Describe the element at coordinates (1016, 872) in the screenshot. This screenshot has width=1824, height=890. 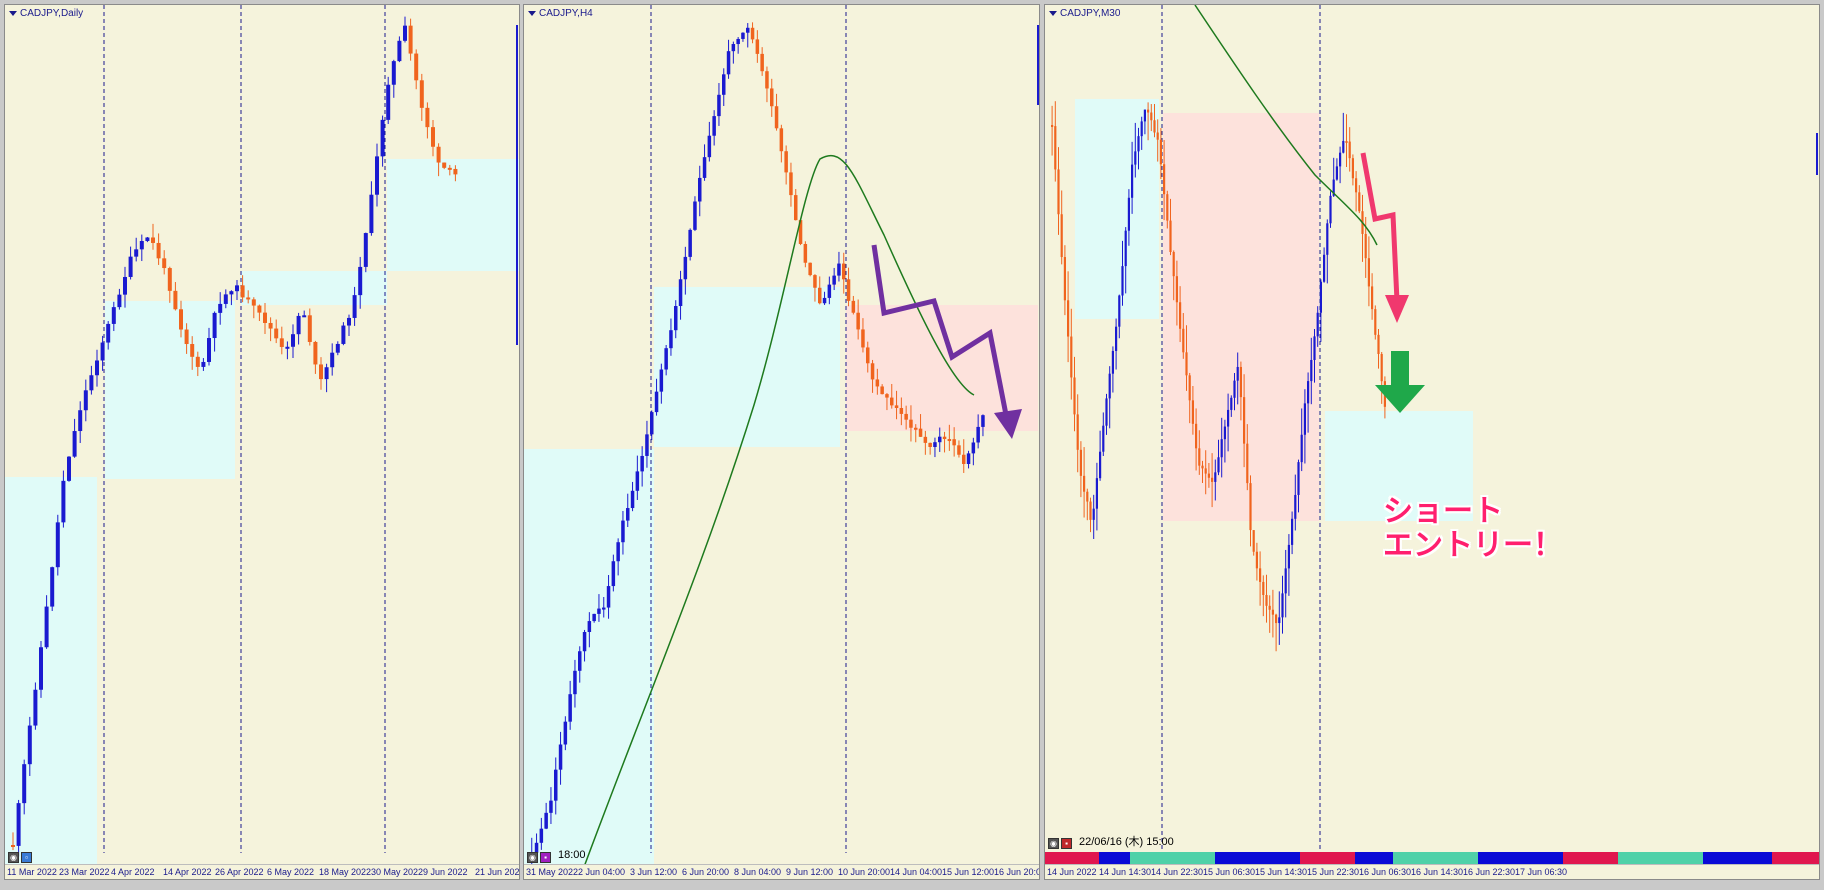
I see `x-tick-label: 16 Jun 20:00` at that location.